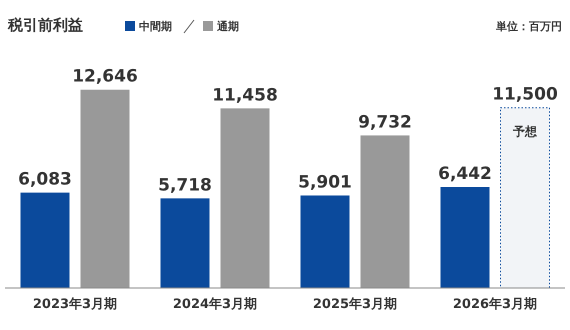 The height and width of the screenshot is (330, 570). What do you see at coordinates (385, 122) in the screenshot?
I see `data-label: 9,732` at bounding box center [385, 122].